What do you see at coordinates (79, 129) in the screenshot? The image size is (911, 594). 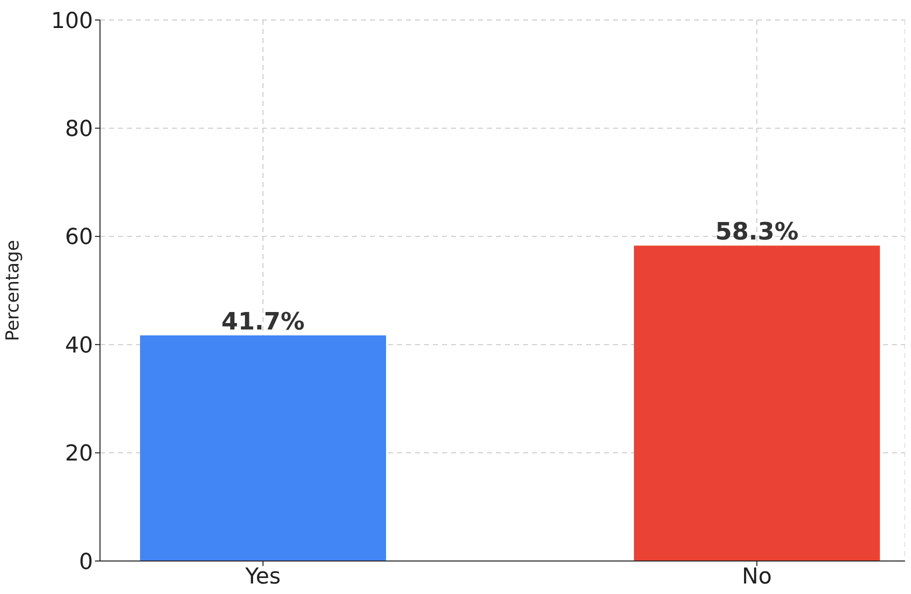 I see `y-tick-label: 80` at bounding box center [79, 129].